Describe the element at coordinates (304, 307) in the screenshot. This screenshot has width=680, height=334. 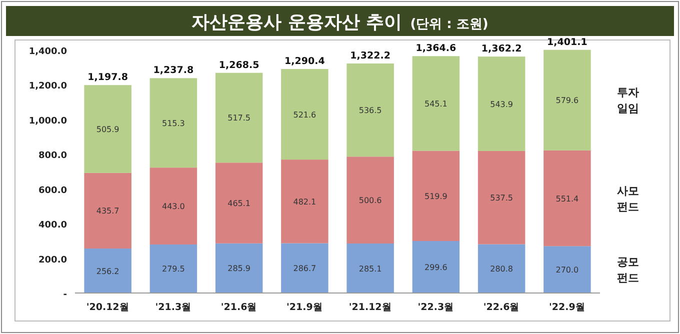
I see `x-tick-label: '21.9월` at that location.